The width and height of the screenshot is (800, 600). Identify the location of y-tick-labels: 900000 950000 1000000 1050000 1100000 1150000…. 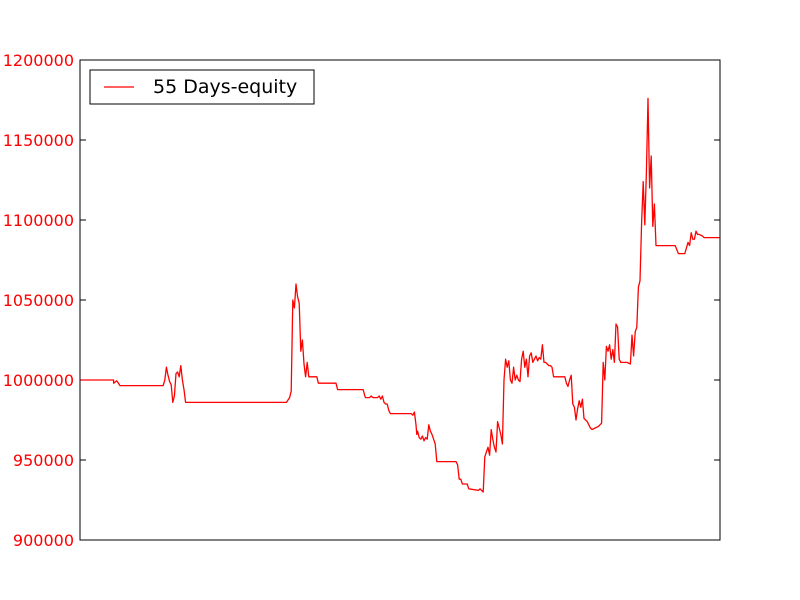
(38, 300).